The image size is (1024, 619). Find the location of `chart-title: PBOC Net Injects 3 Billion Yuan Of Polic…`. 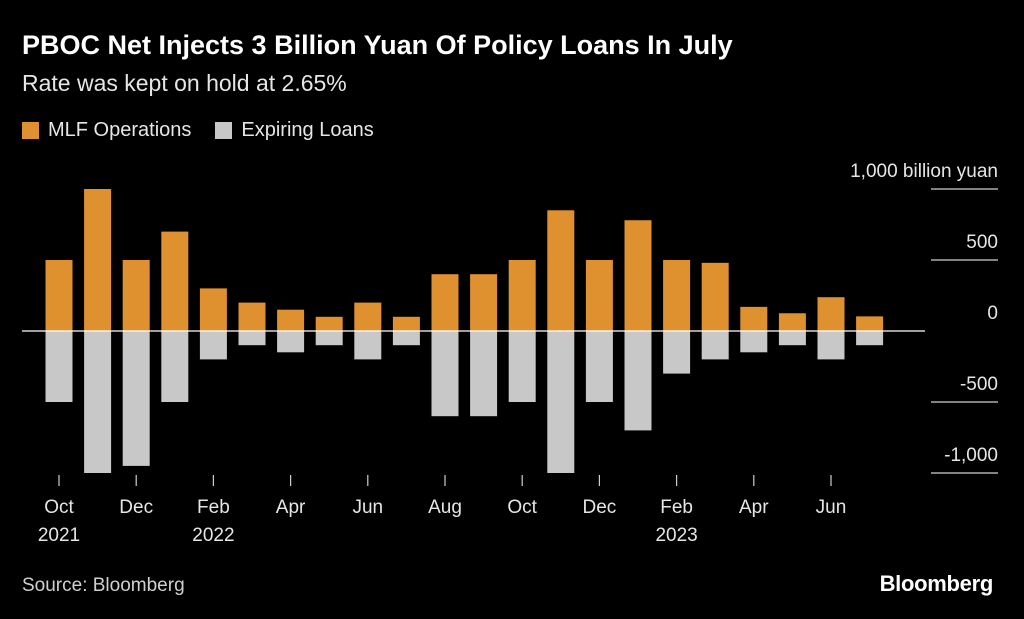

chart-title: PBOC Net Injects 3 Billion Yuan Of Polic… is located at coordinates (377, 45).